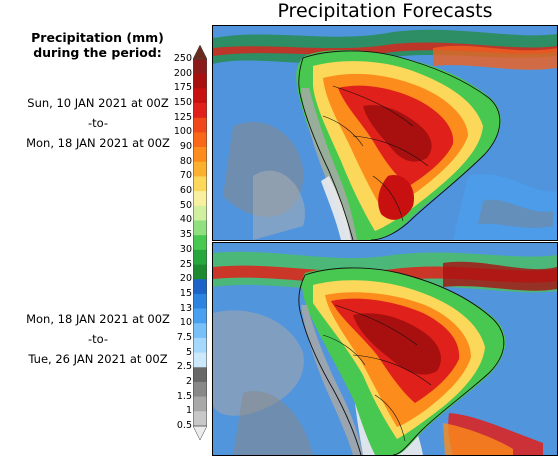 The height and width of the screenshot is (457, 558). I want to click on legend-title: Precipitation (mm) during the period:, so click(97, 45).